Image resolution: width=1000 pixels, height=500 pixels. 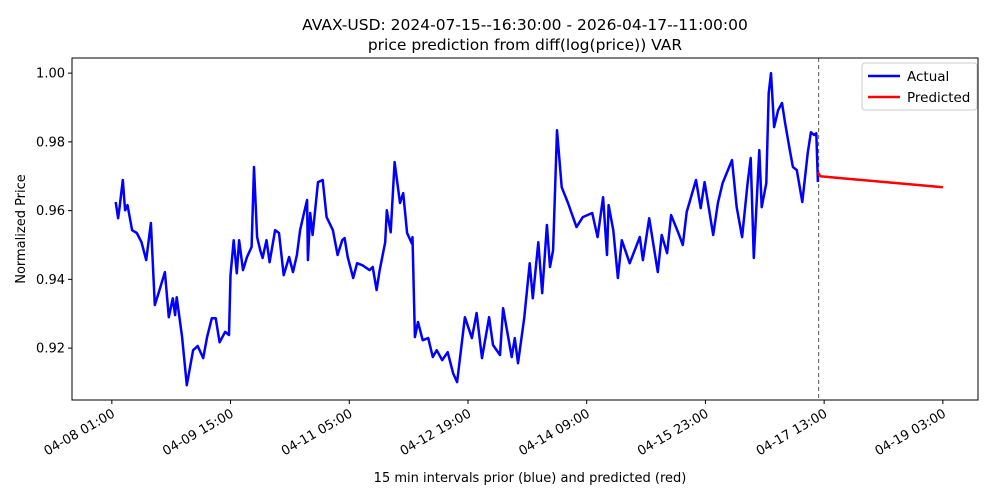 I want to click on y-axis: 0.92 0.94 0.96 0.98 1.00, so click(x=54, y=212).